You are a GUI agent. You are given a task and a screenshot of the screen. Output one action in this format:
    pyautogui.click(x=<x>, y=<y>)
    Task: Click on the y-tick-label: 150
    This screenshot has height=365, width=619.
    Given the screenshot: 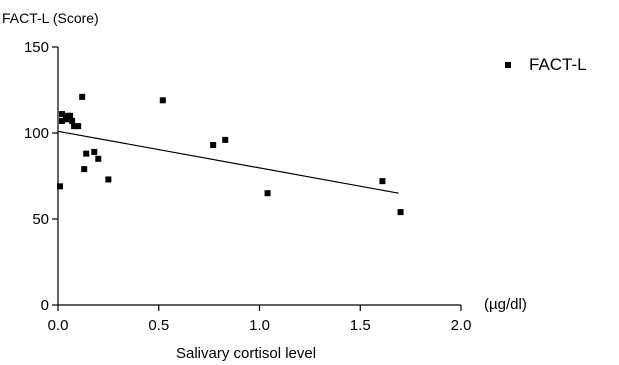 What is the action you would take?
    pyautogui.click(x=36, y=47)
    